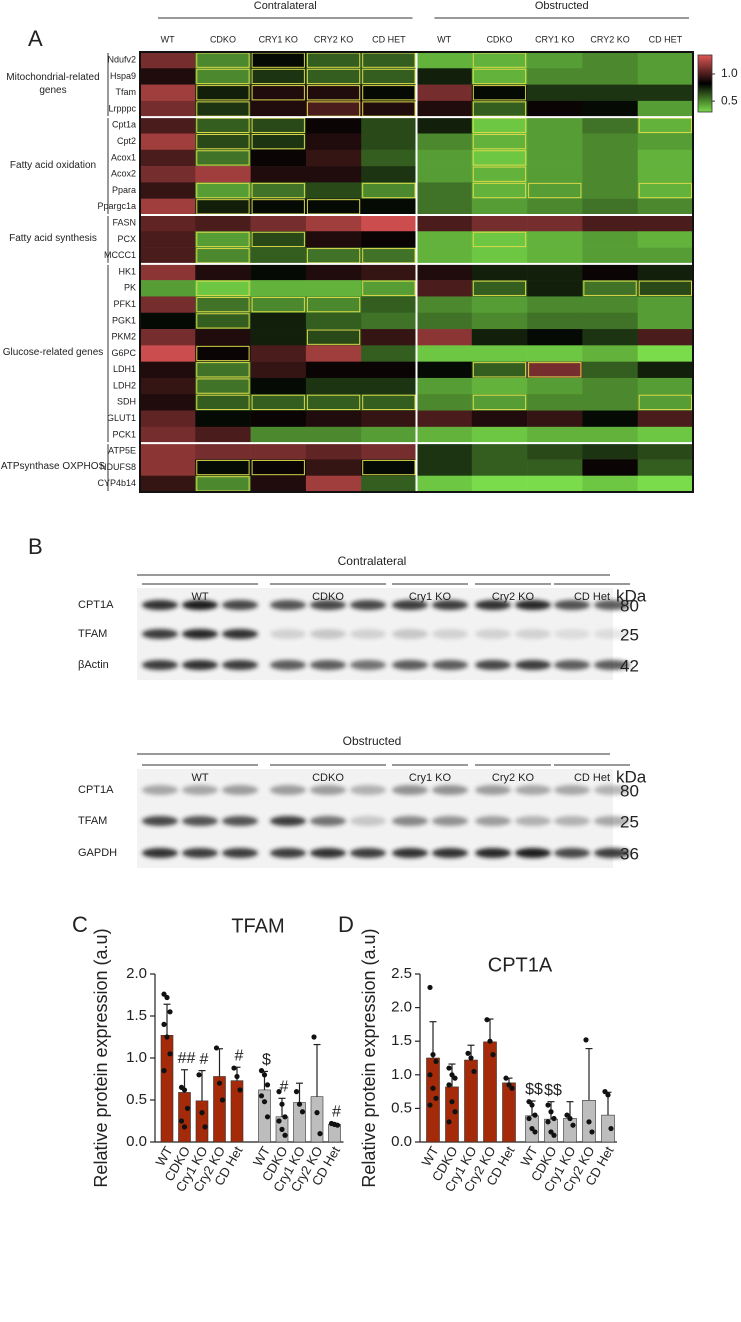 The image size is (741, 1322). What do you see at coordinates (123, 76) in the screenshot?
I see `row-label: Hspa9` at bounding box center [123, 76].